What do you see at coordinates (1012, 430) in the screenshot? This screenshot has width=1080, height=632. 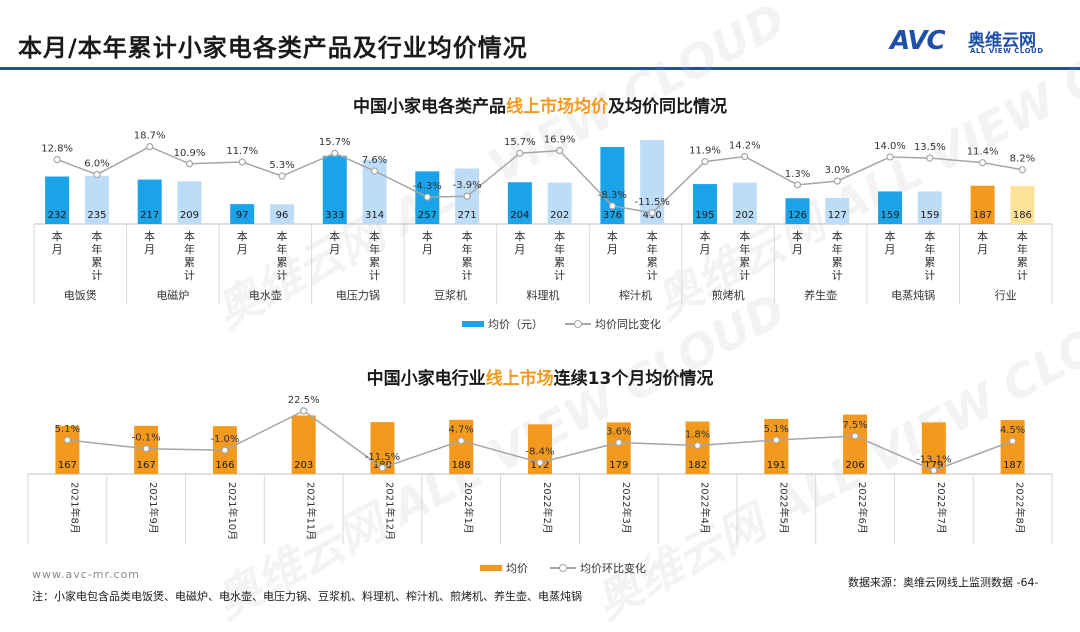 I see `mom-value-label: 4.5%` at bounding box center [1012, 430].